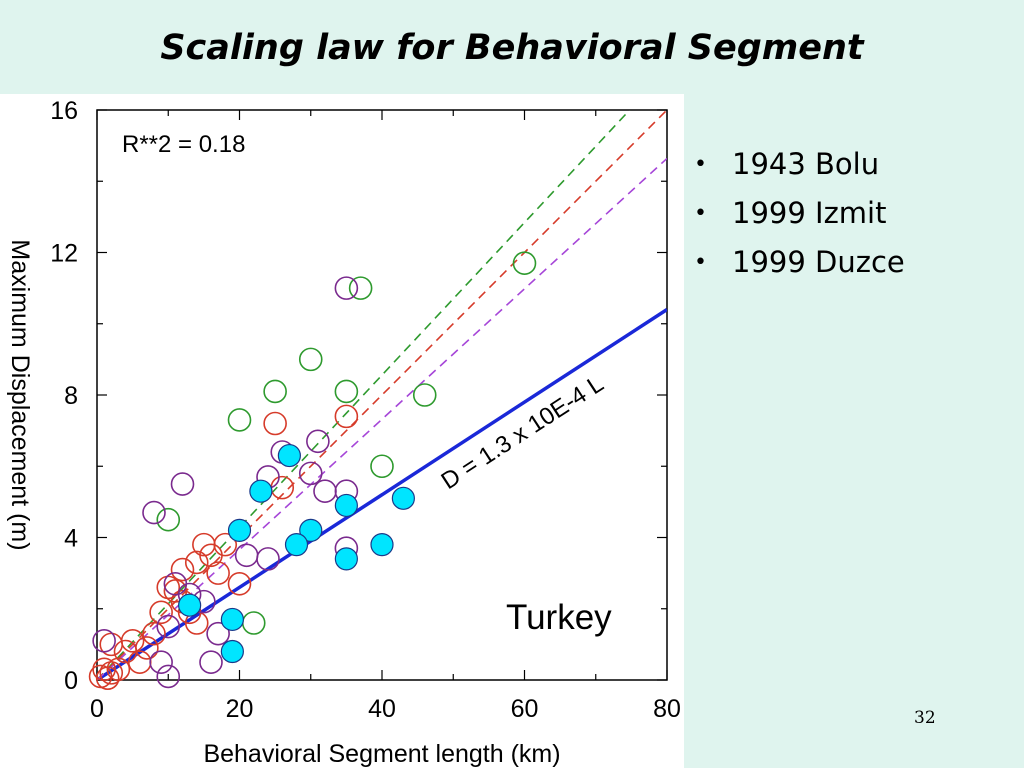  What do you see at coordinates (525, 709) in the screenshot?
I see `x-tick-label: 60` at bounding box center [525, 709].